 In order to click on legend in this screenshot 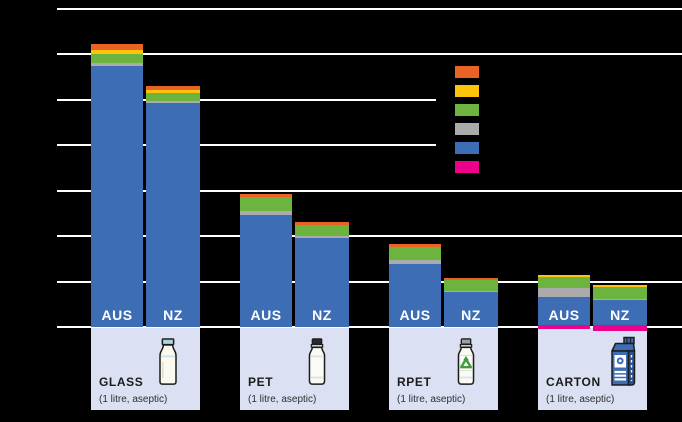, I will do `click(559, 121)`.